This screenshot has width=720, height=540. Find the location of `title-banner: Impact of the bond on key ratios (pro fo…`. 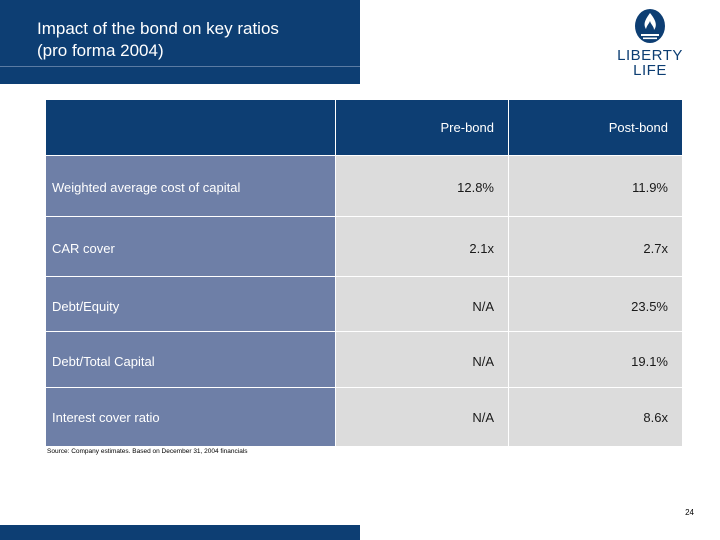

title-banner: Impact of the bond on key ratios (pro fo… is located at coordinates (180, 42).